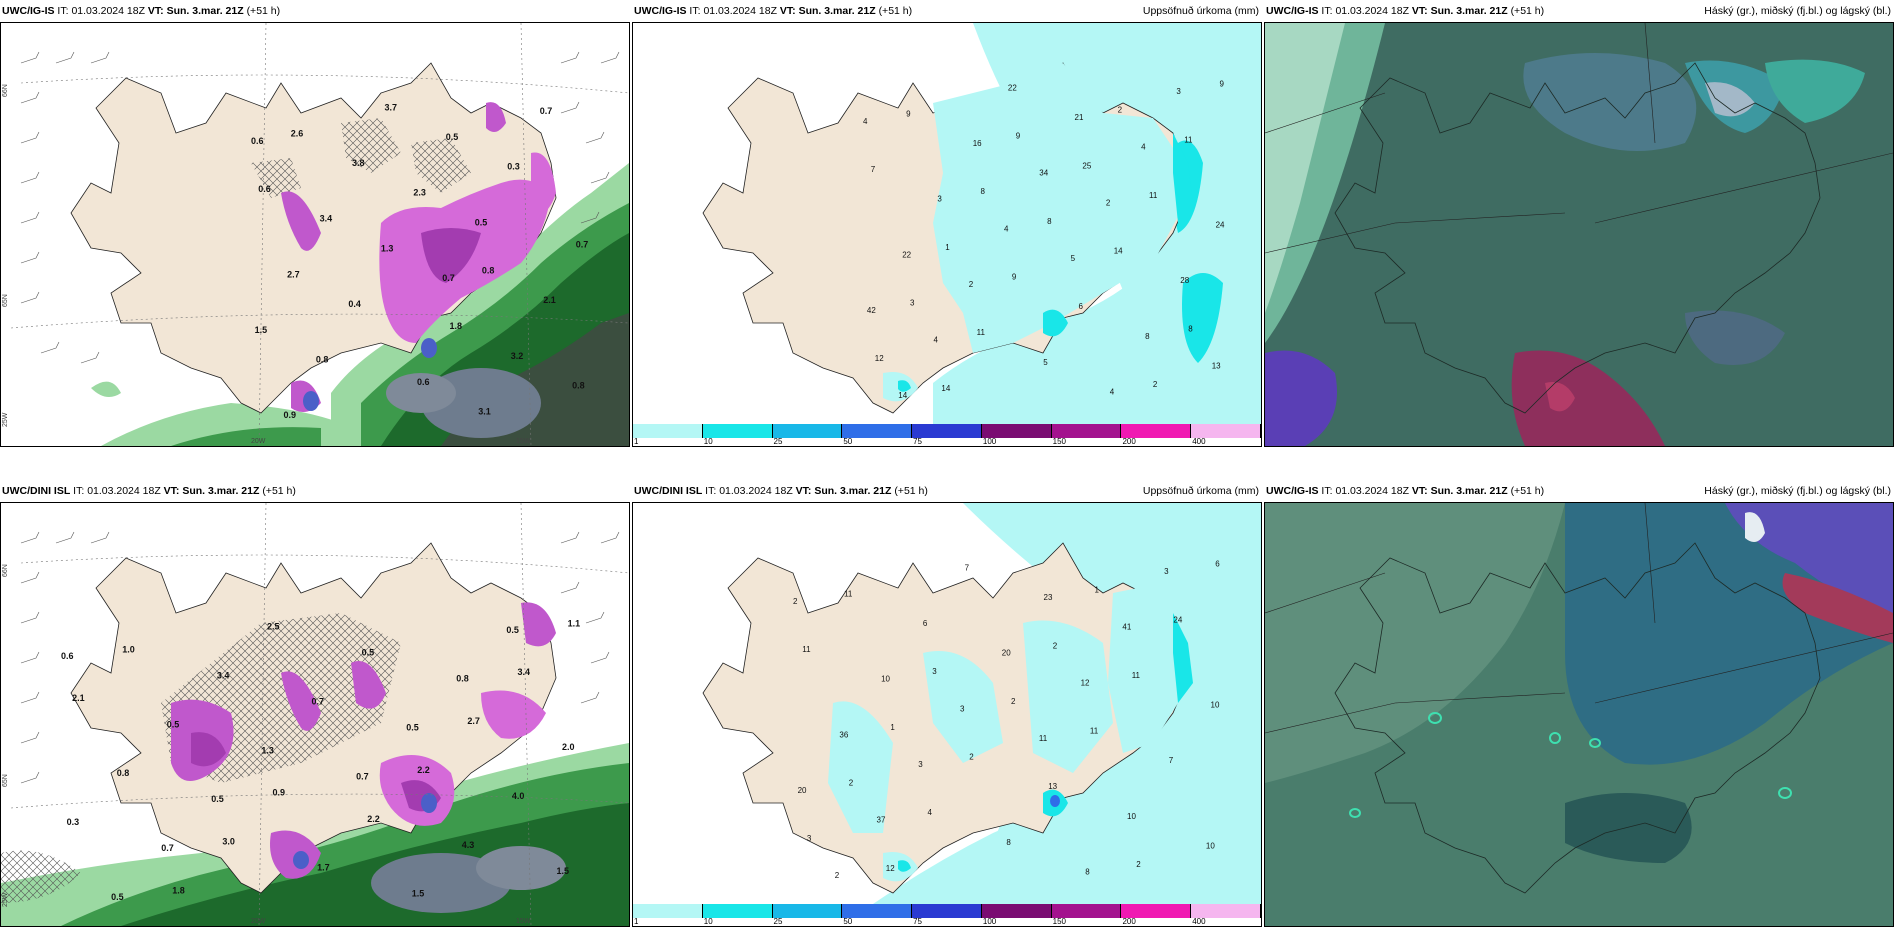  I want to click on map-value-label: 0.3, so click(513, 167).